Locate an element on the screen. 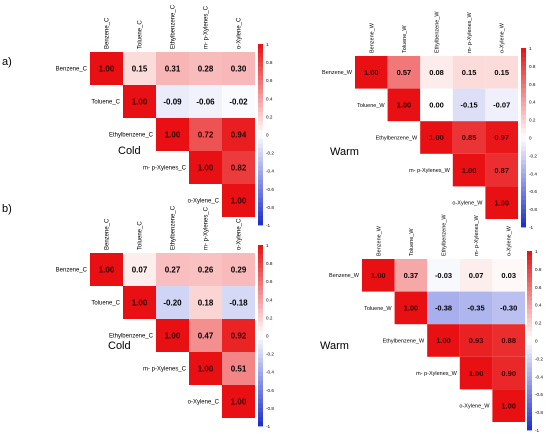  cell-value: 0.57 is located at coordinates (404, 72).